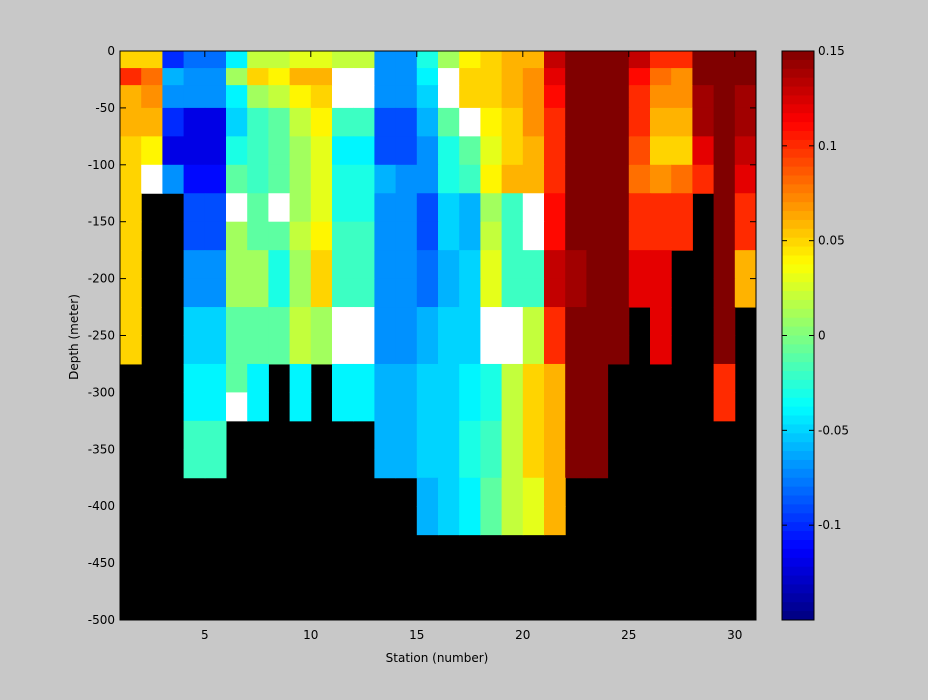 The width and height of the screenshot is (928, 700). What do you see at coordinates (101, 279) in the screenshot?
I see `y-tick-label: -200` at bounding box center [101, 279].